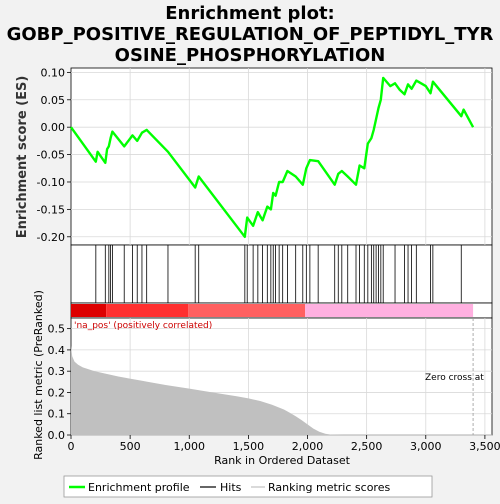  Describe the element at coordinates (57, 329) in the screenshot. I see `ranking-y-tick-label: 0.5` at that location.